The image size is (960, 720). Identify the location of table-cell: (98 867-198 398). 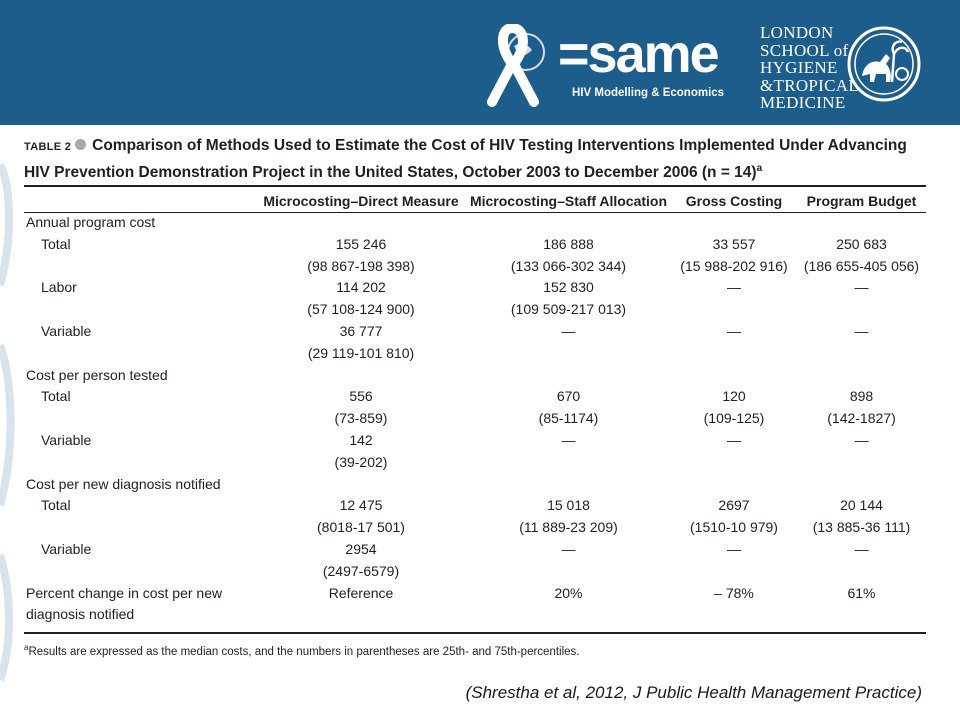
(361, 265).